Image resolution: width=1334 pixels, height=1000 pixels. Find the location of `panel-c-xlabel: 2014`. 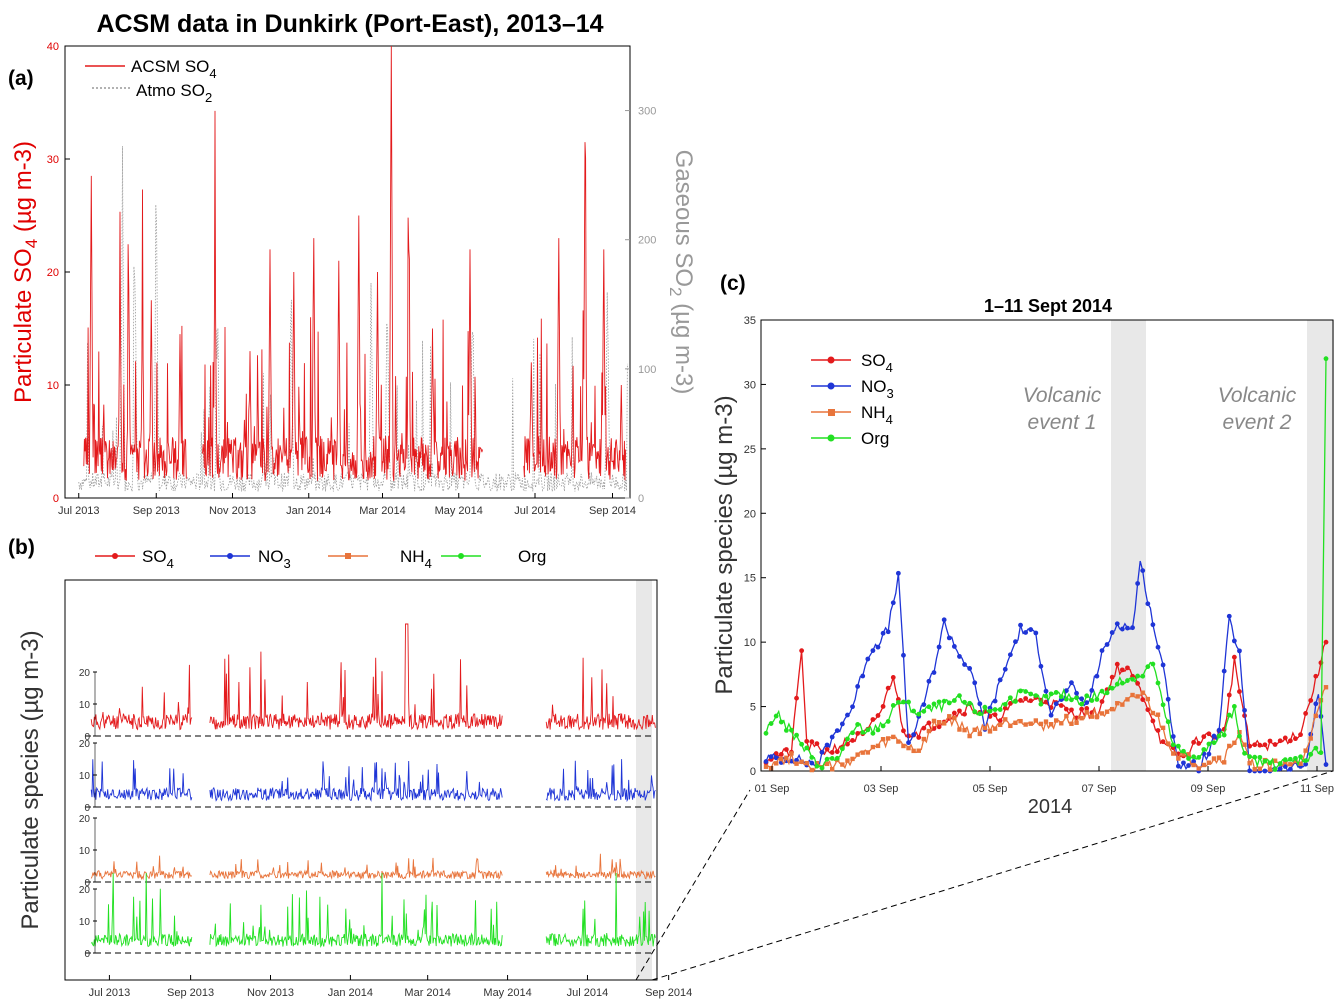

panel-c-xlabel: 2014 is located at coordinates (1050, 807).